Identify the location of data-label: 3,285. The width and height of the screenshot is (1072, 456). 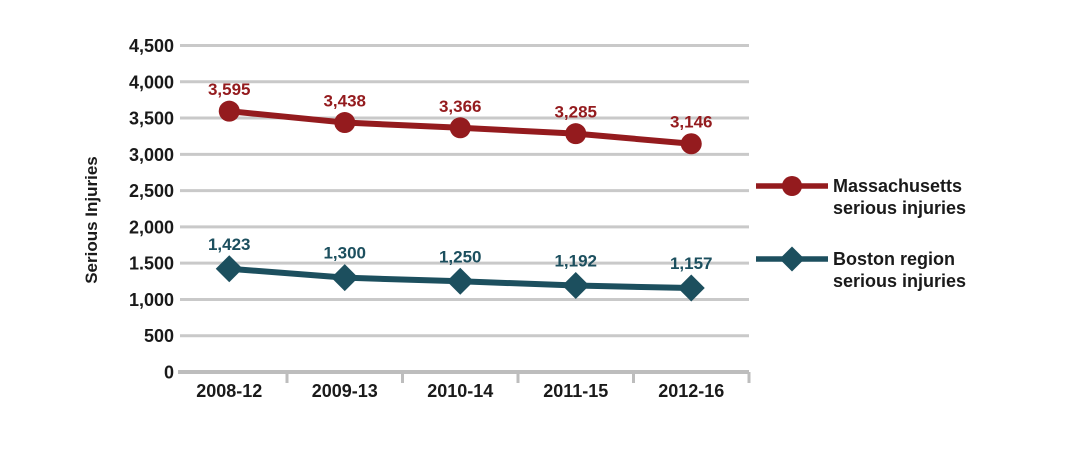
(575, 112).